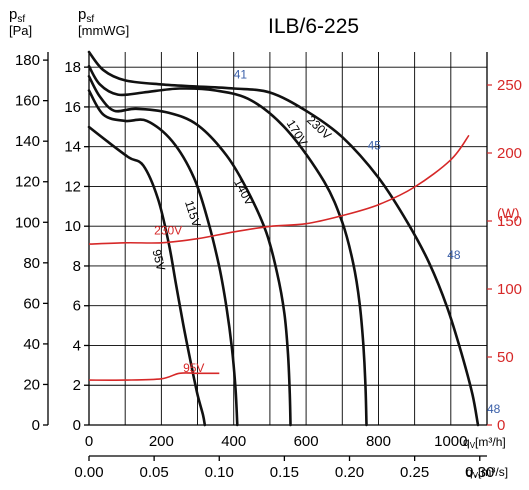 This screenshot has height=490, width=529. Describe the element at coordinates (219, 472) in the screenshot. I see `m3s-tick-label: 0.10` at that location.